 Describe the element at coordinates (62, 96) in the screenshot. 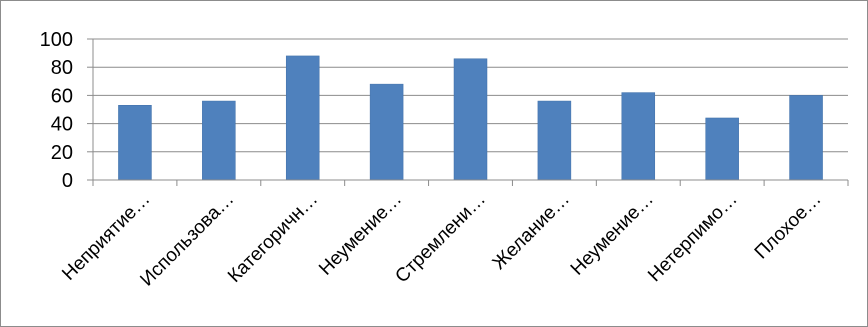

I see `y-tick-label: 60` at that location.